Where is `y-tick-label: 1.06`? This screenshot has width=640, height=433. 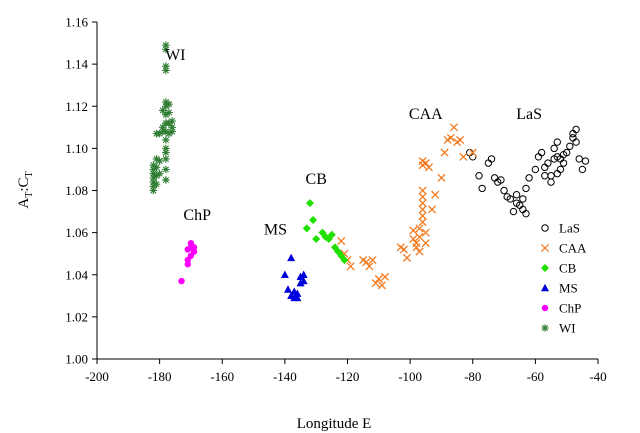
y-tick-label: 1.06 is located at coordinates (76, 232).